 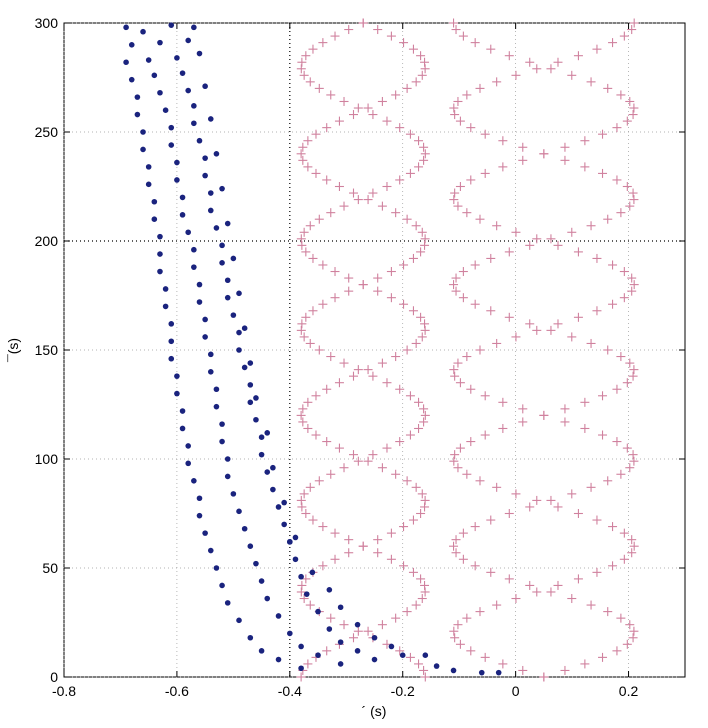 I want to click on x-tick-labels: -0.8 -0.6 -0.4 -0.2 0 0.2, so click(x=345, y=691).